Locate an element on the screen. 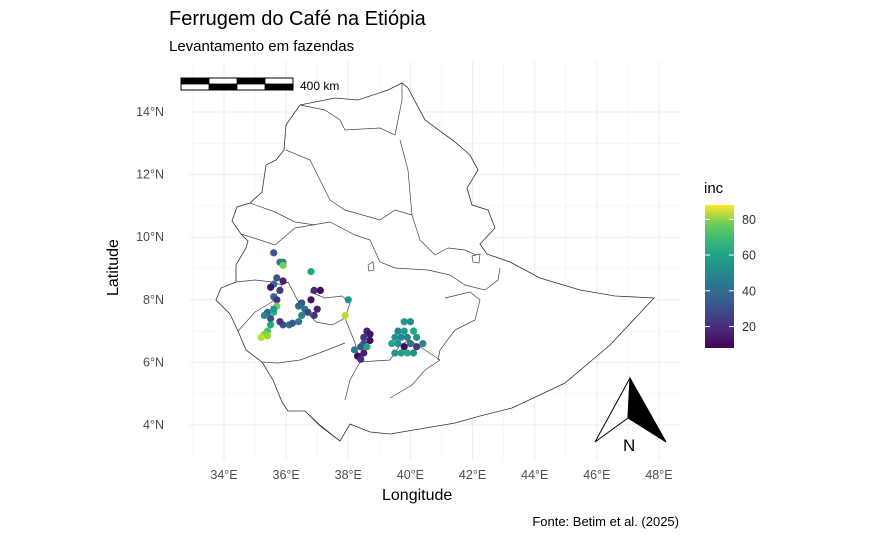 The width and height of the screenshot is (875, 540). y-axis-ticks: 14°N 12°N 10°N 8°N 6°N 4°N is located at coordinates (150, 268).